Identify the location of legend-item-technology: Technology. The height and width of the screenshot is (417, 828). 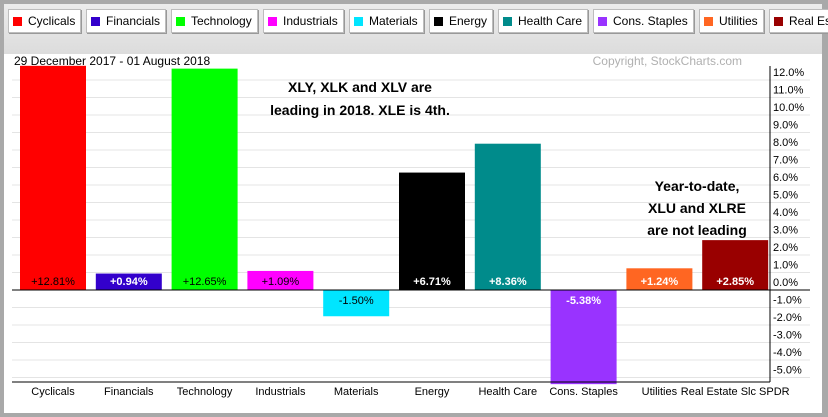
(214, 21).